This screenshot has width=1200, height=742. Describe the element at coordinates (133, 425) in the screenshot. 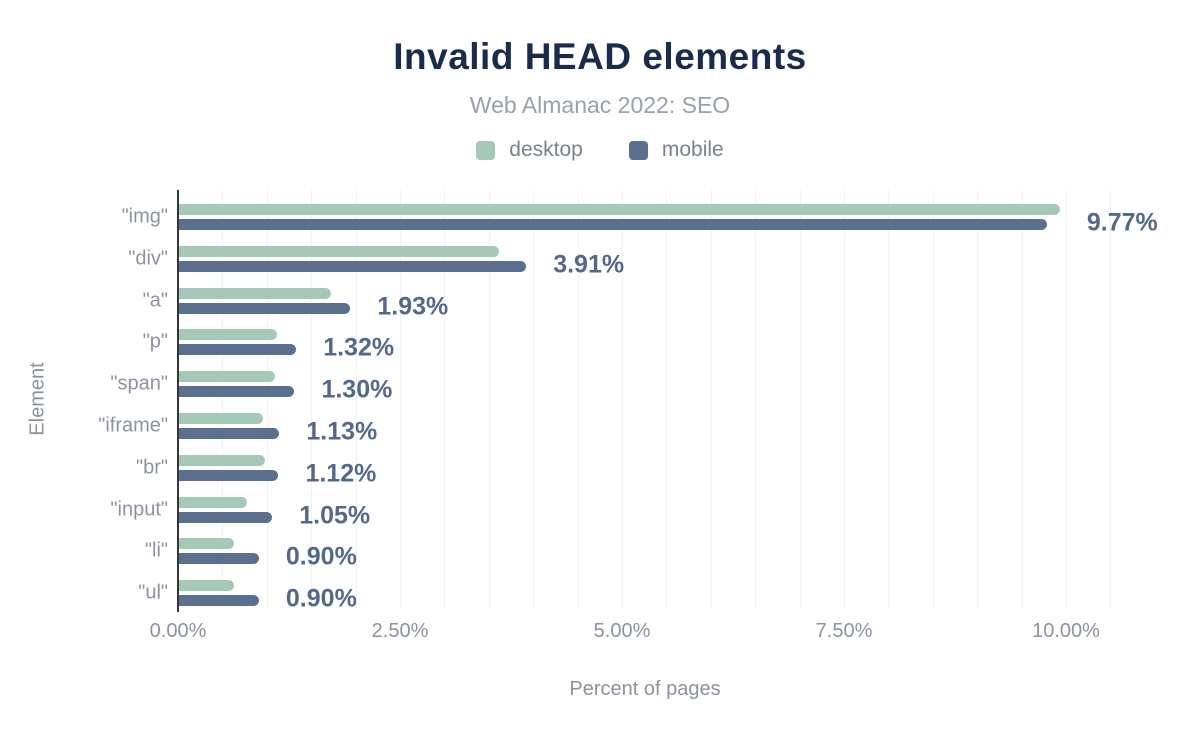

I see `category-label: "iframe"` at that location.